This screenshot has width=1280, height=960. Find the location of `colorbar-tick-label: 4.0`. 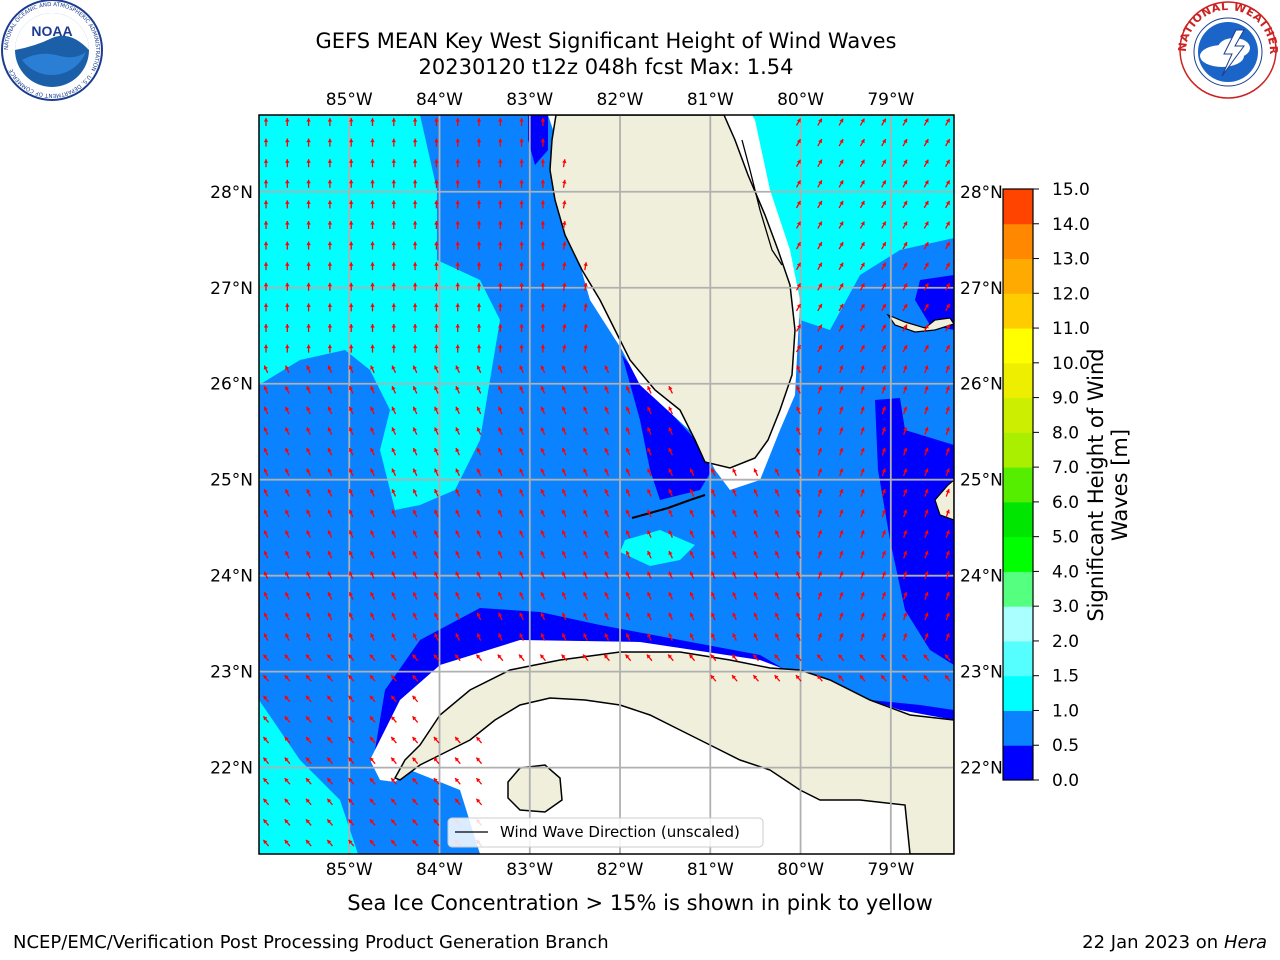

colorbar-tick-label: 4.0 is located at coordinates (1065, 572).